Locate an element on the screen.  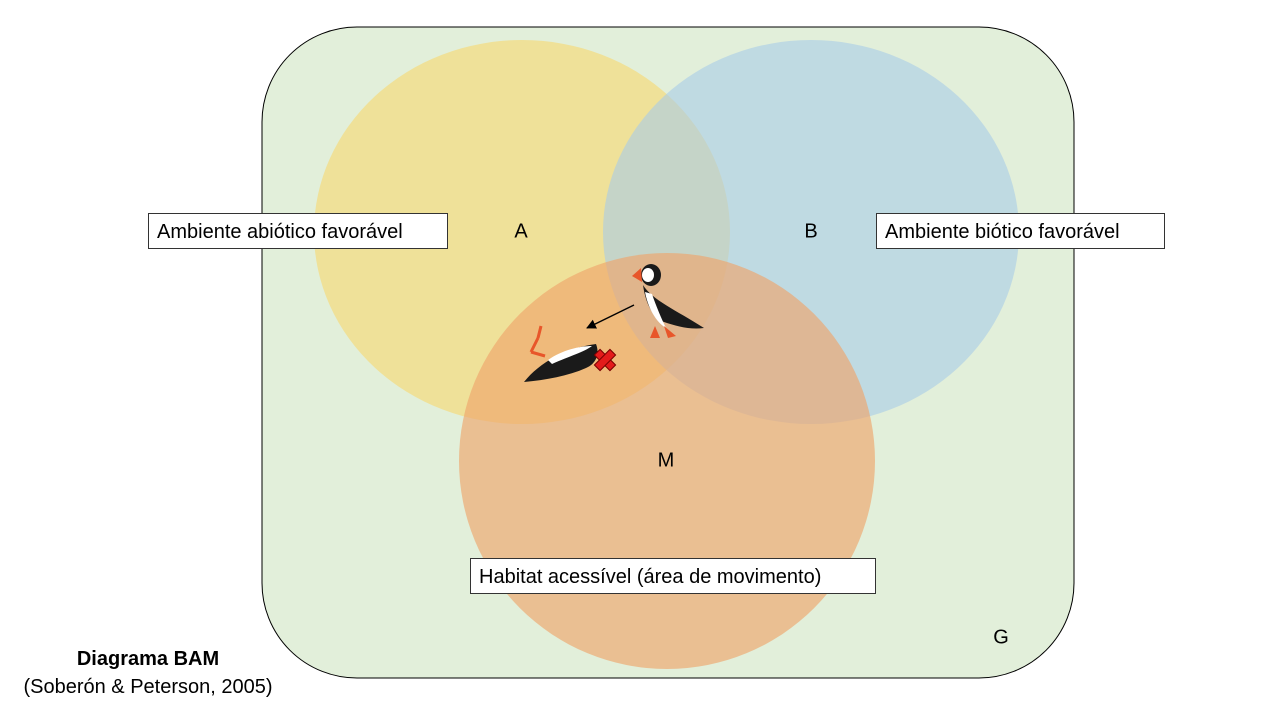
abiotic-label: Ambiente abiótico favorável is located at coordinates (298, 231).